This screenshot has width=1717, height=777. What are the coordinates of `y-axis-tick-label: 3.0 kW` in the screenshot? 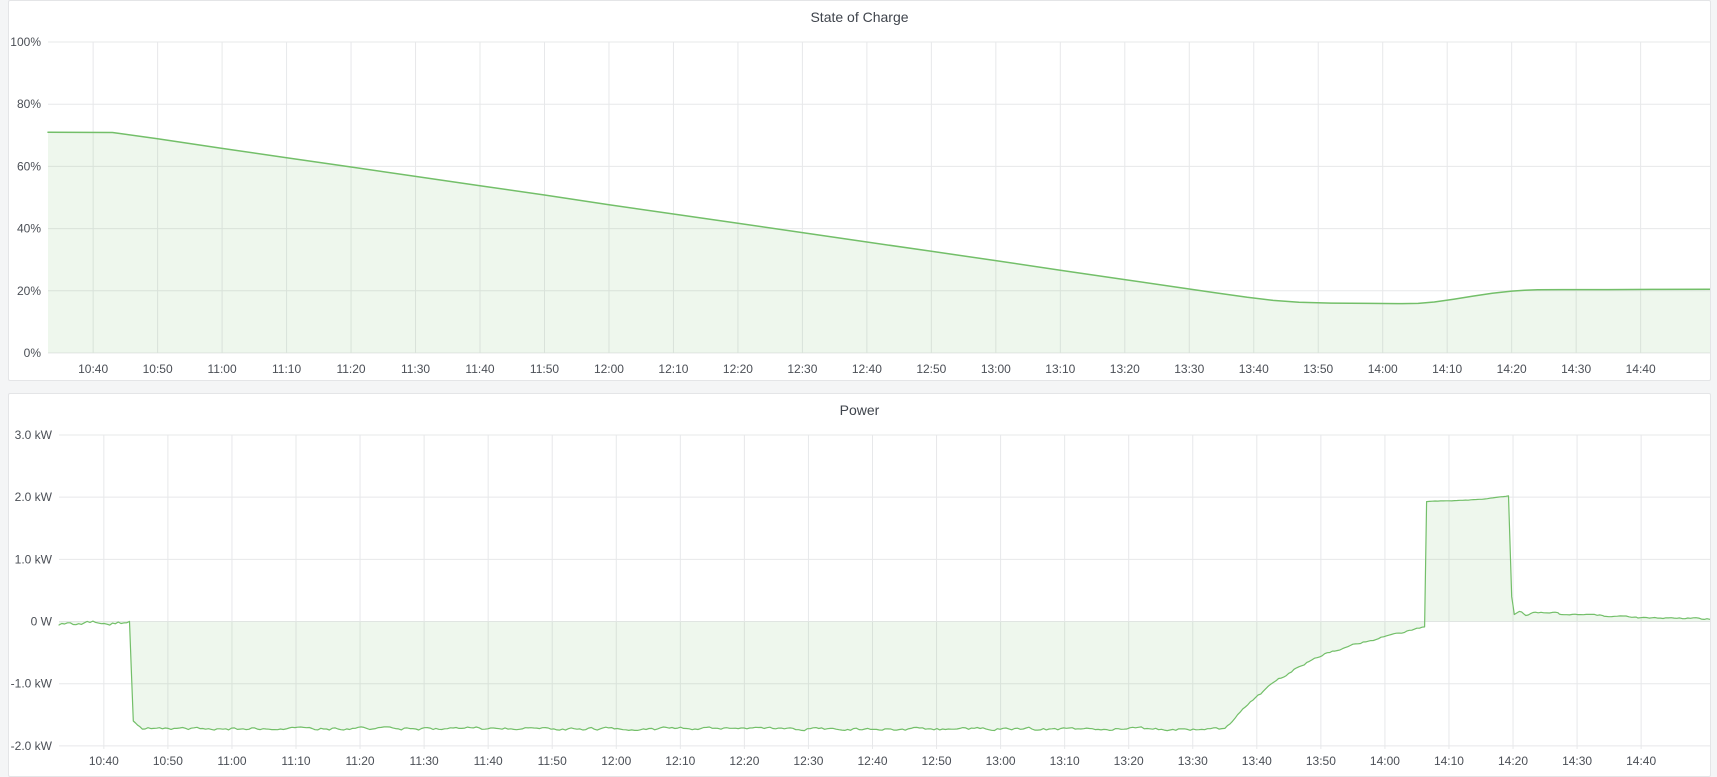 It's located at (34, 435).